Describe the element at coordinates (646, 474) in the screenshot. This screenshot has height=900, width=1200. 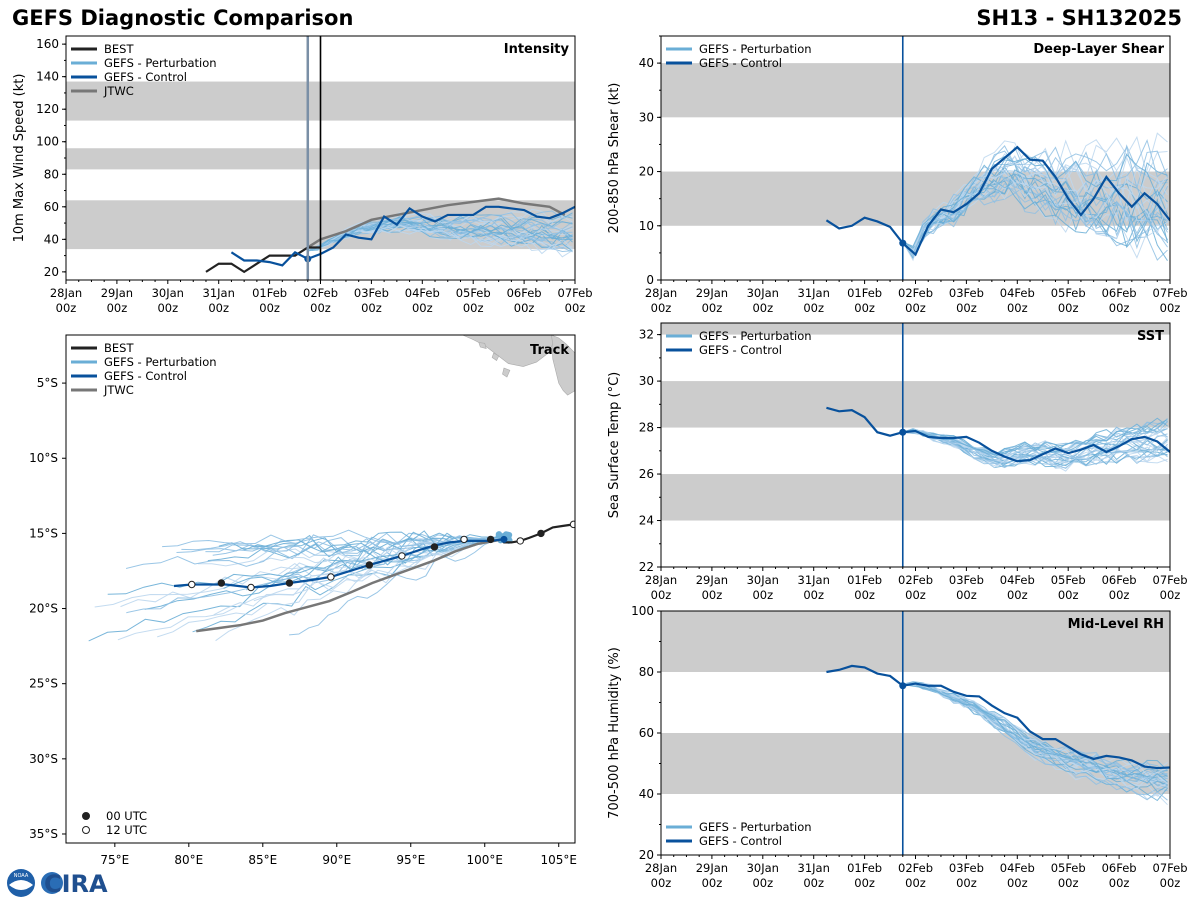
I see `y-tick-label: 26` at that location.